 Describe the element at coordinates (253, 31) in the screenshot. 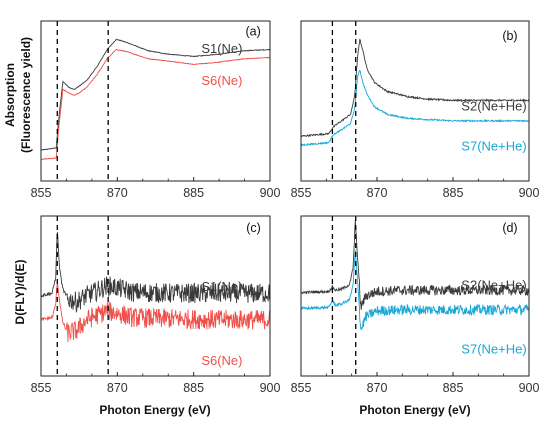

I see `panel-tag-a: (a)` at that location.